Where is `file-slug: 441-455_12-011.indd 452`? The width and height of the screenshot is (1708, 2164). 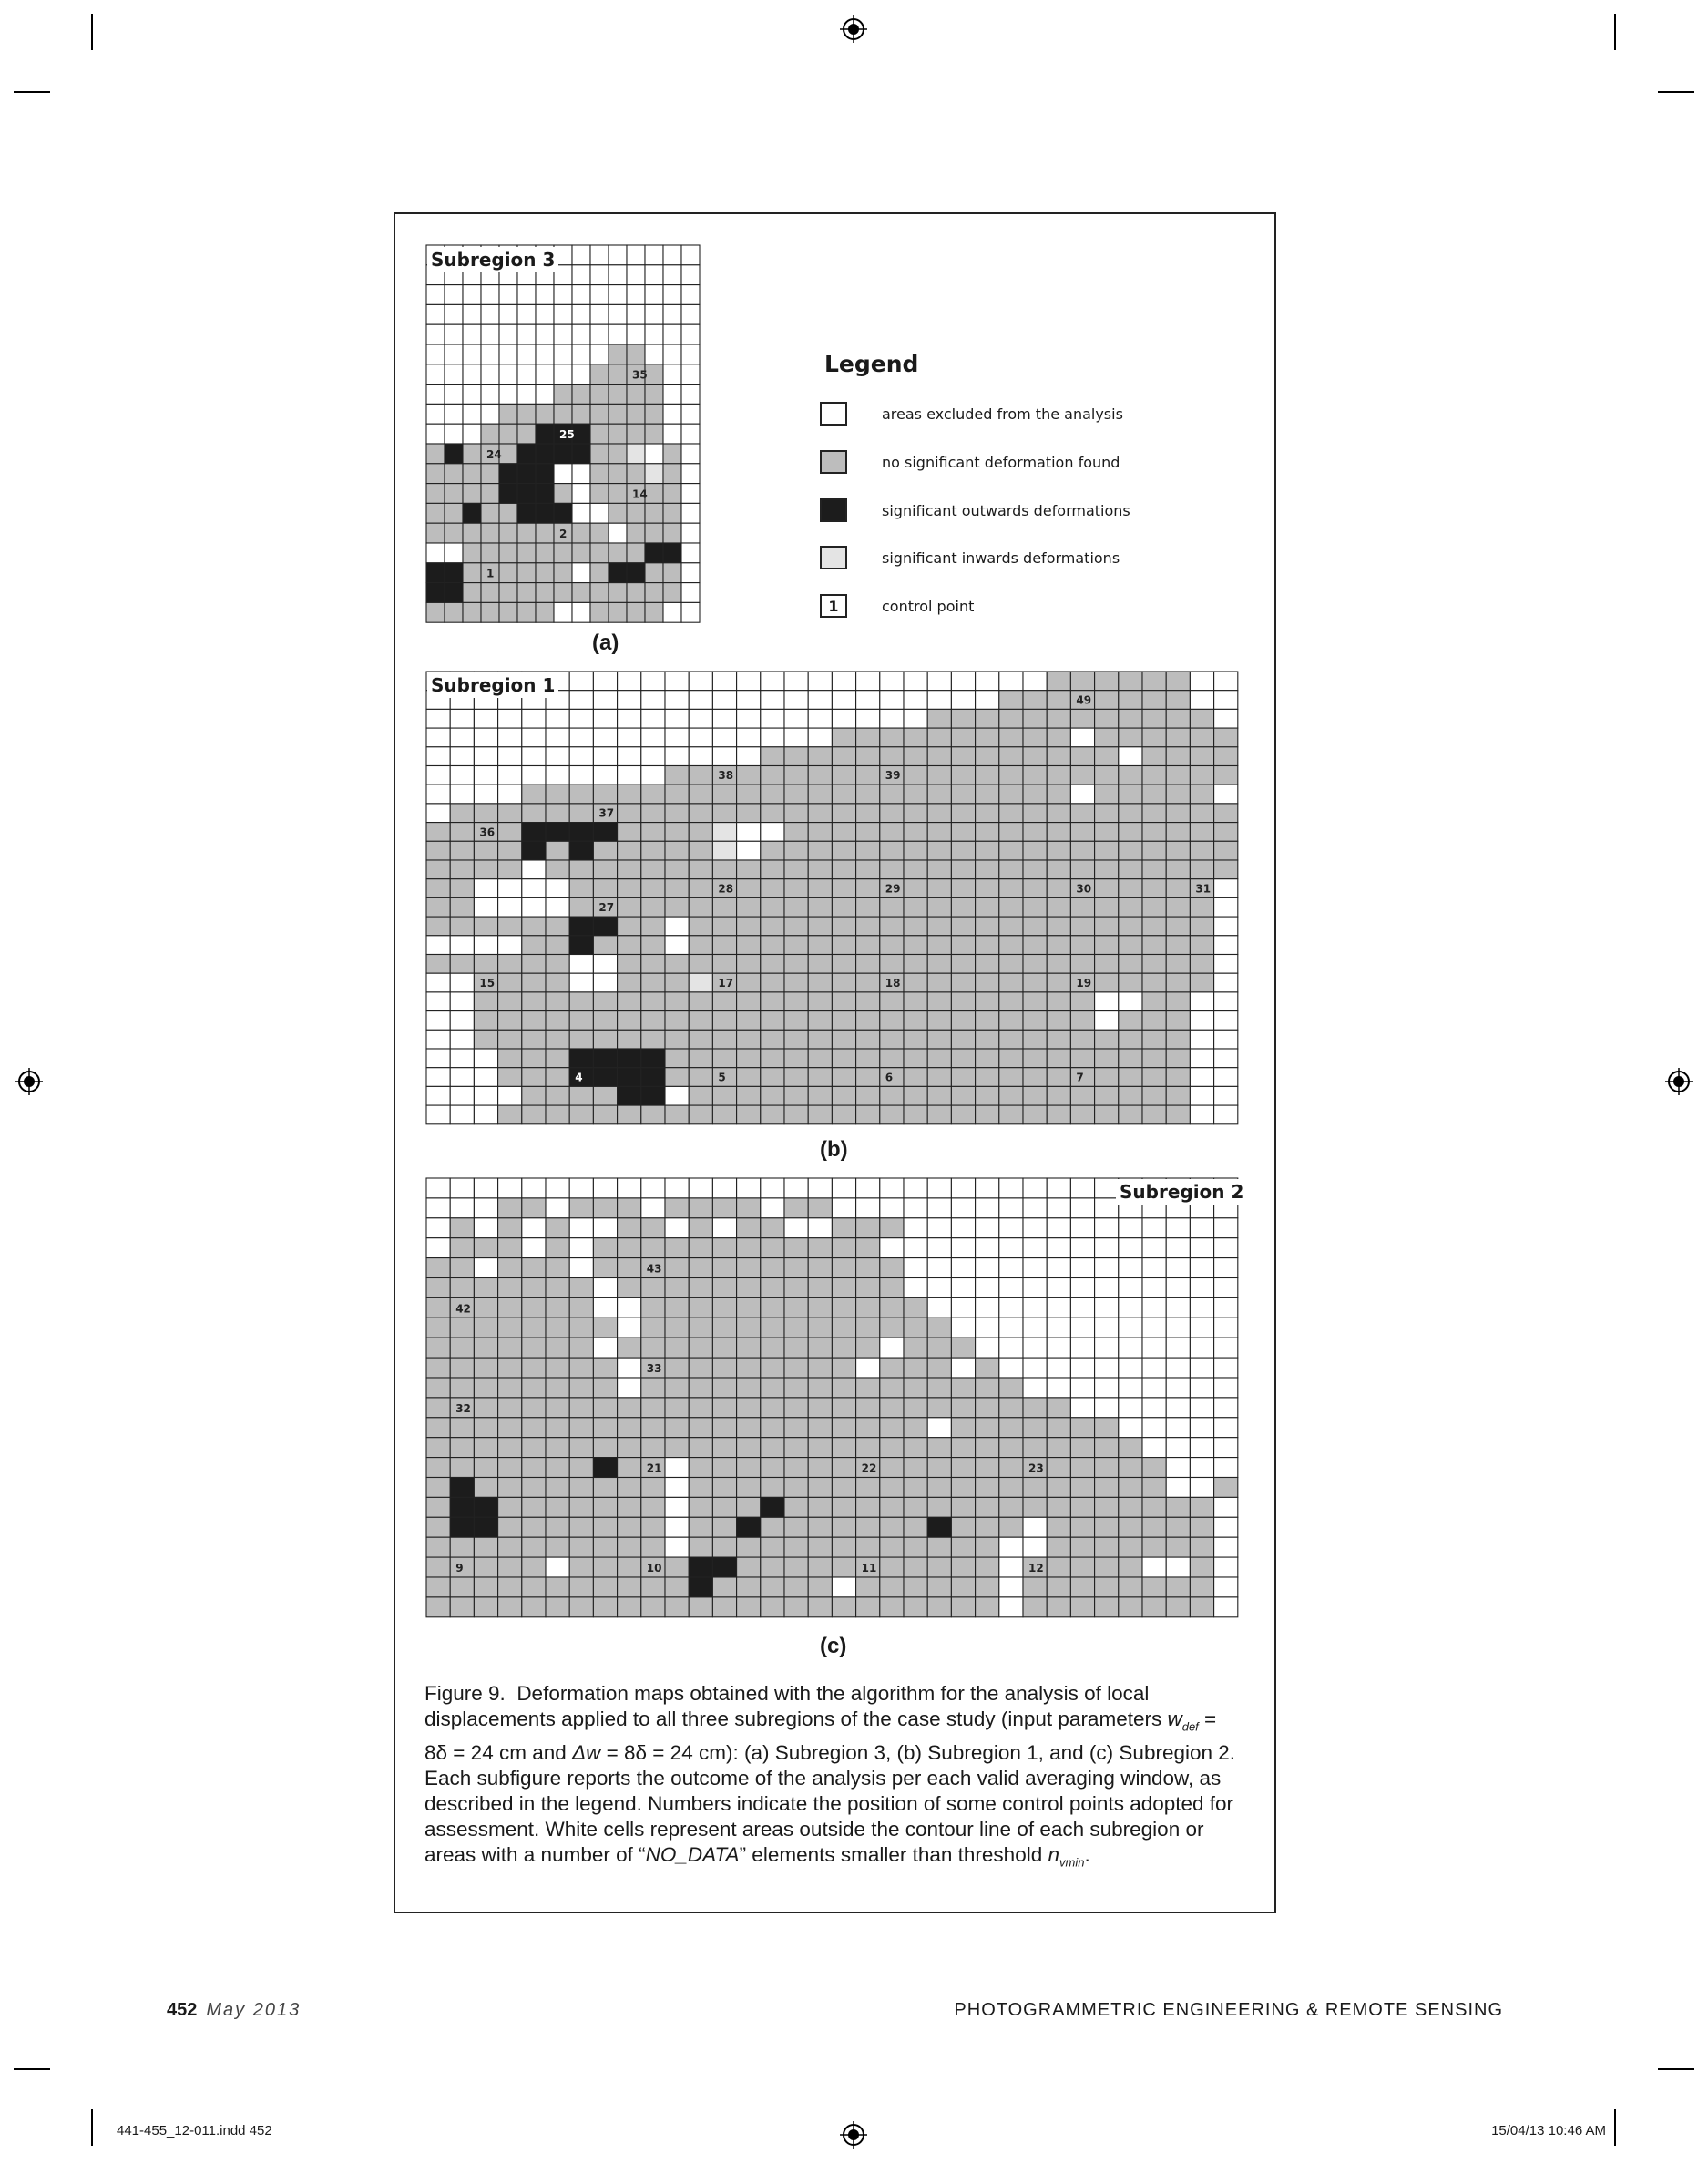
file-slug: 441-455_12-011.indd 452 is located at coordinates (195, 2130).